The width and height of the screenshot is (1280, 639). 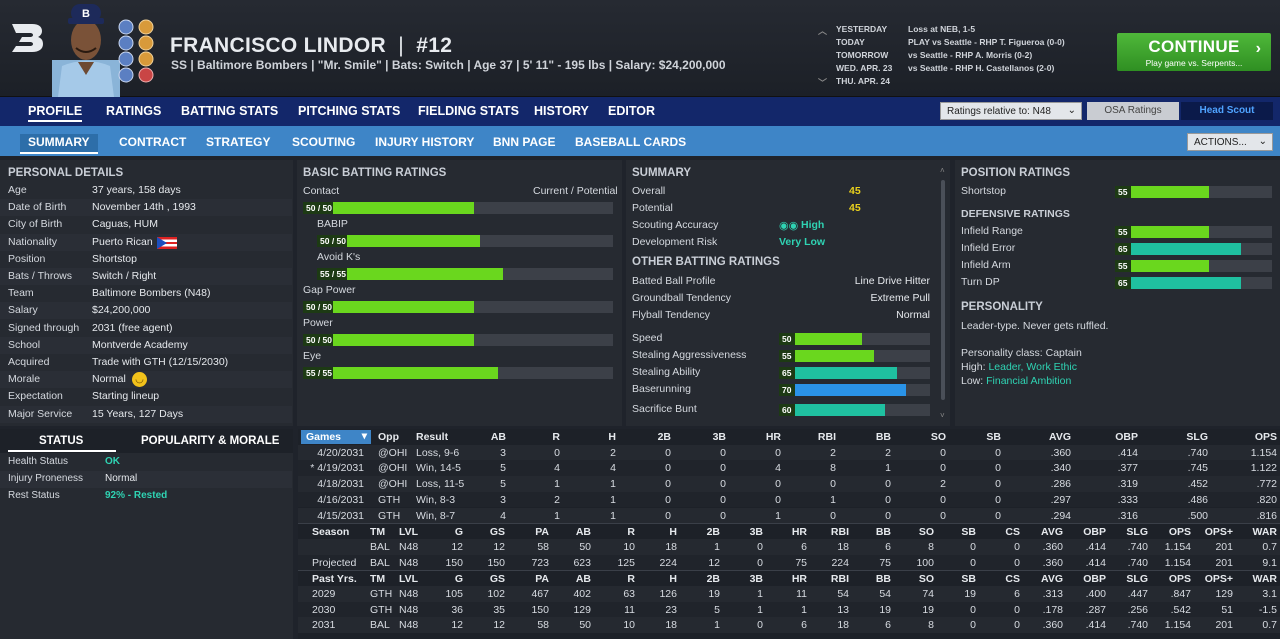 What do you see at coordinates (324, 142) in the screenshot?
I see `tab-scouting: SCOUTING` at bounding box center [324, 142].